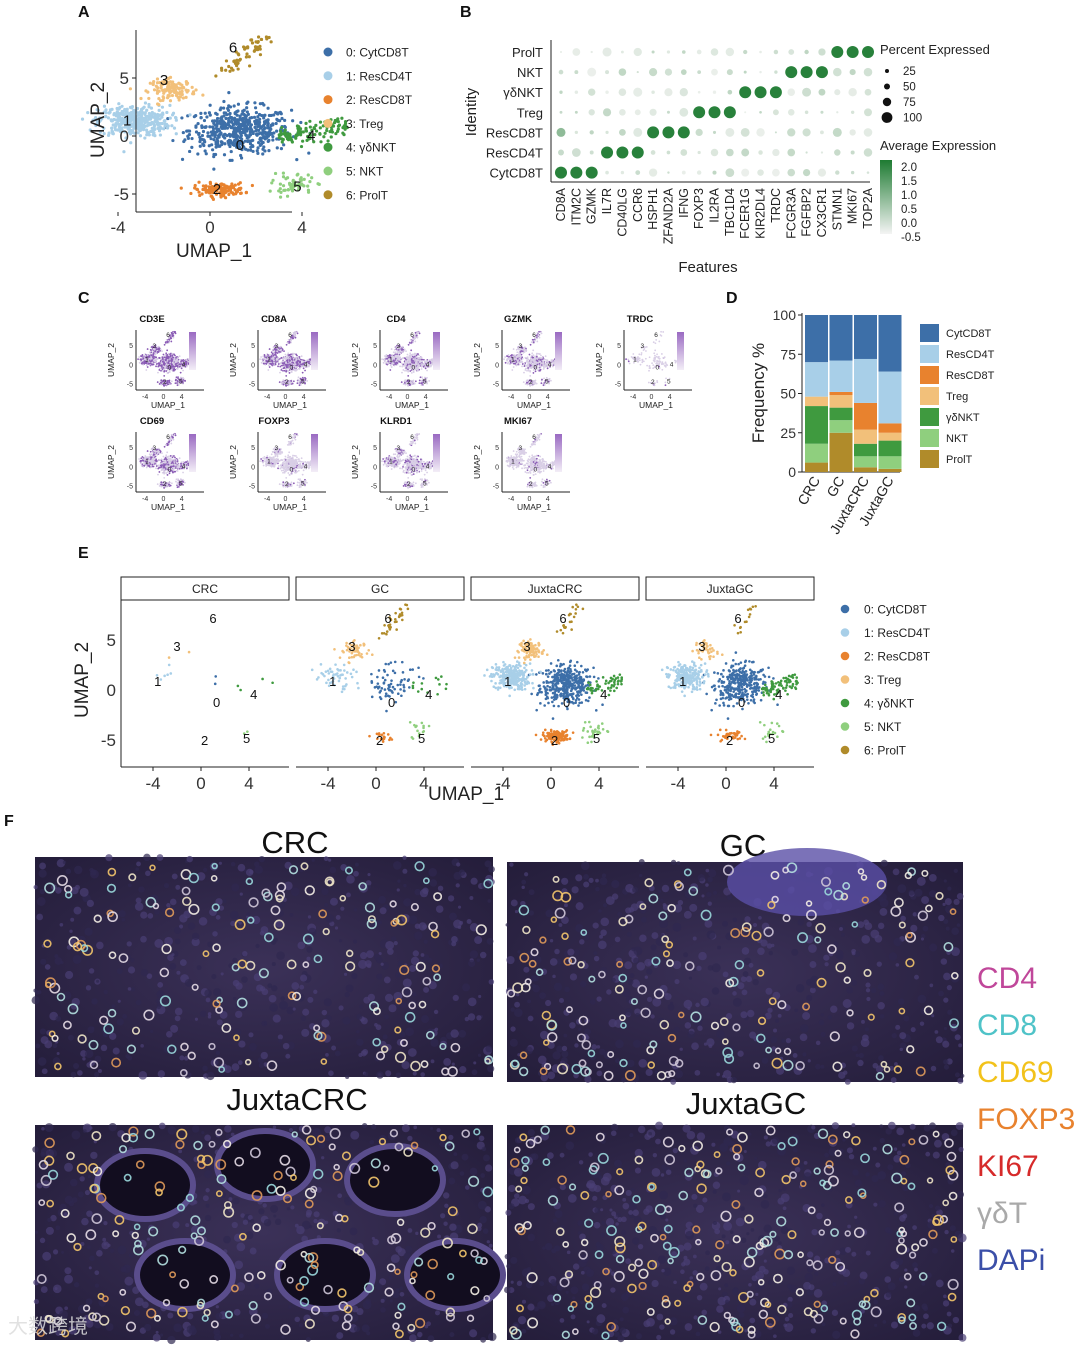 The height and width of the screenshot is (1345, 1080). I want to click on color-legend: 2.01.51.00.50.0-0.5, so click(911, 203).